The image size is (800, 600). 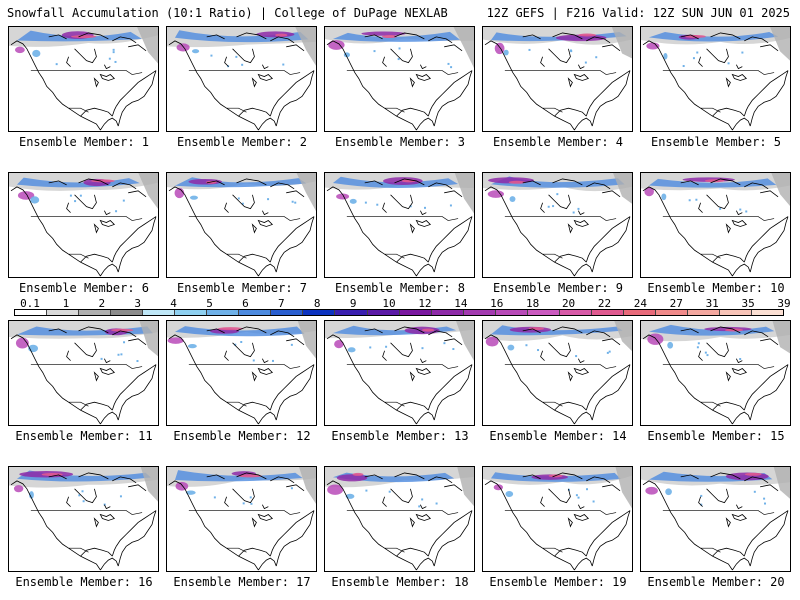 I want to click on scale-tick-label: 7, so click(x=281, y=303).